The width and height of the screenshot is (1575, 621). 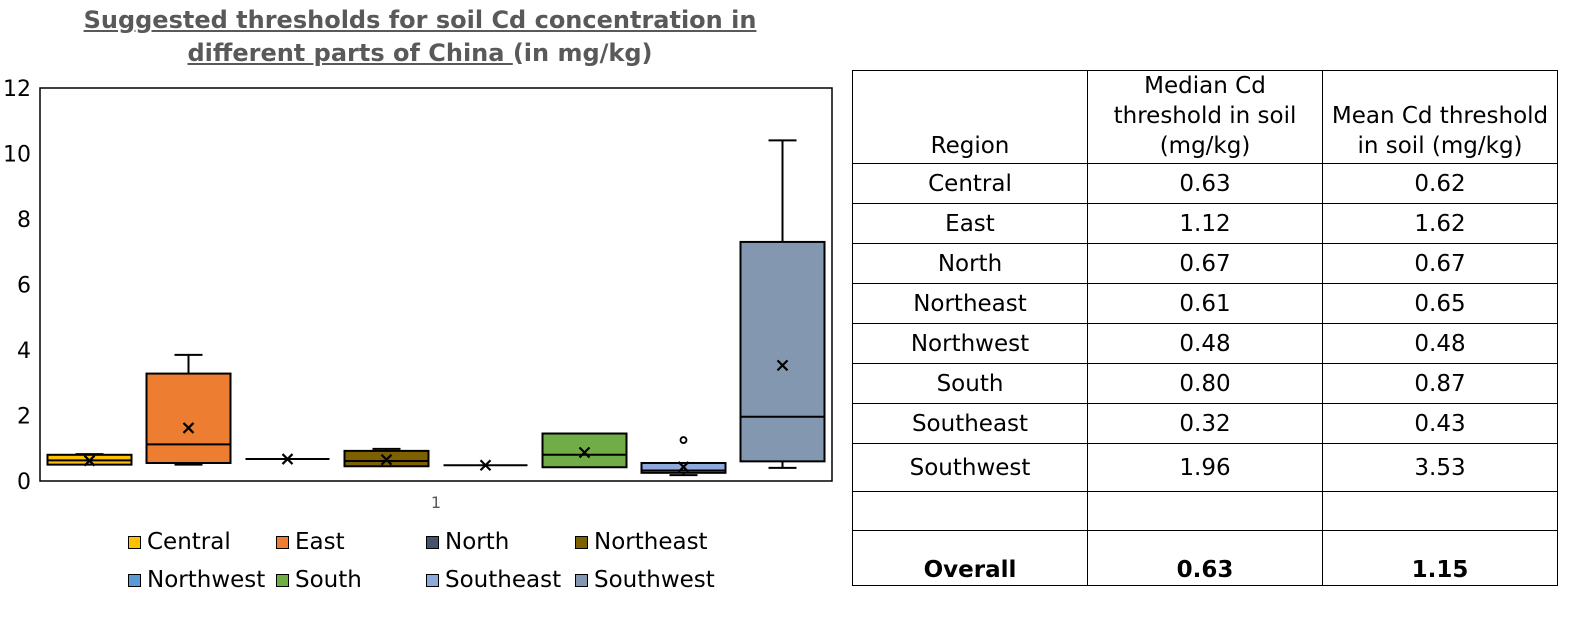 I want to click on table-cell-median: 0.32, so click(x=1205, y=423).